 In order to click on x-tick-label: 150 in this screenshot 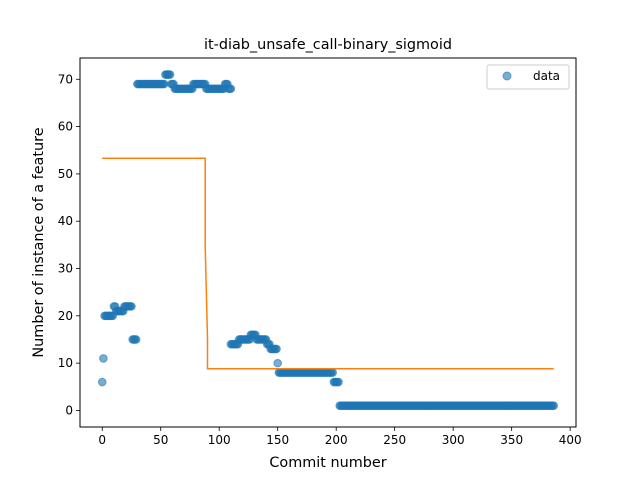, I will do `click(277, 440)`.